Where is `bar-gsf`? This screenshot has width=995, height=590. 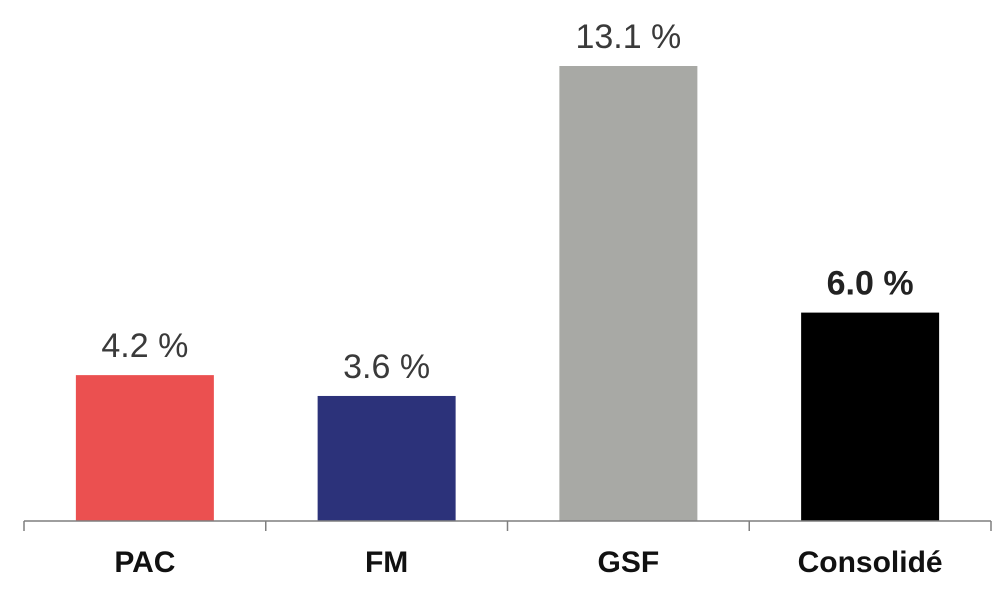 bar-gsf is located at coordinates (628, 293).